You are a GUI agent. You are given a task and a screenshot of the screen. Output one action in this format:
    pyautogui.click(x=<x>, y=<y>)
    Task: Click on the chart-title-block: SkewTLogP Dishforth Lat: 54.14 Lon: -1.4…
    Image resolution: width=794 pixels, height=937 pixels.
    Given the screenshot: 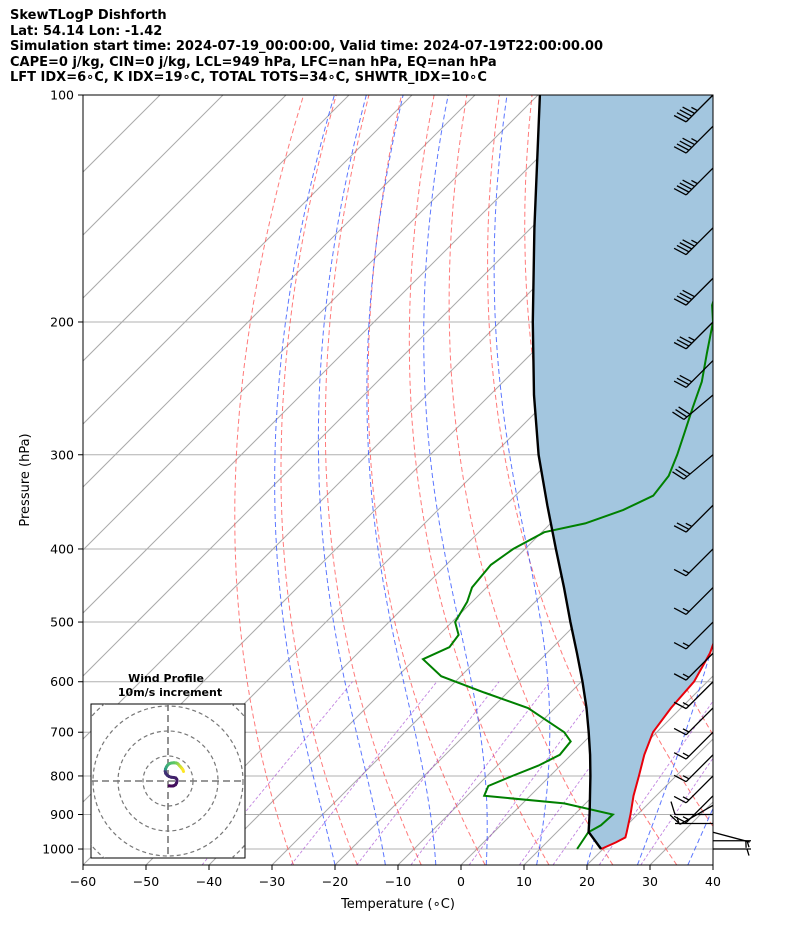 What is the action you would take?
    pyautogui.click(x=306, y=47)
    